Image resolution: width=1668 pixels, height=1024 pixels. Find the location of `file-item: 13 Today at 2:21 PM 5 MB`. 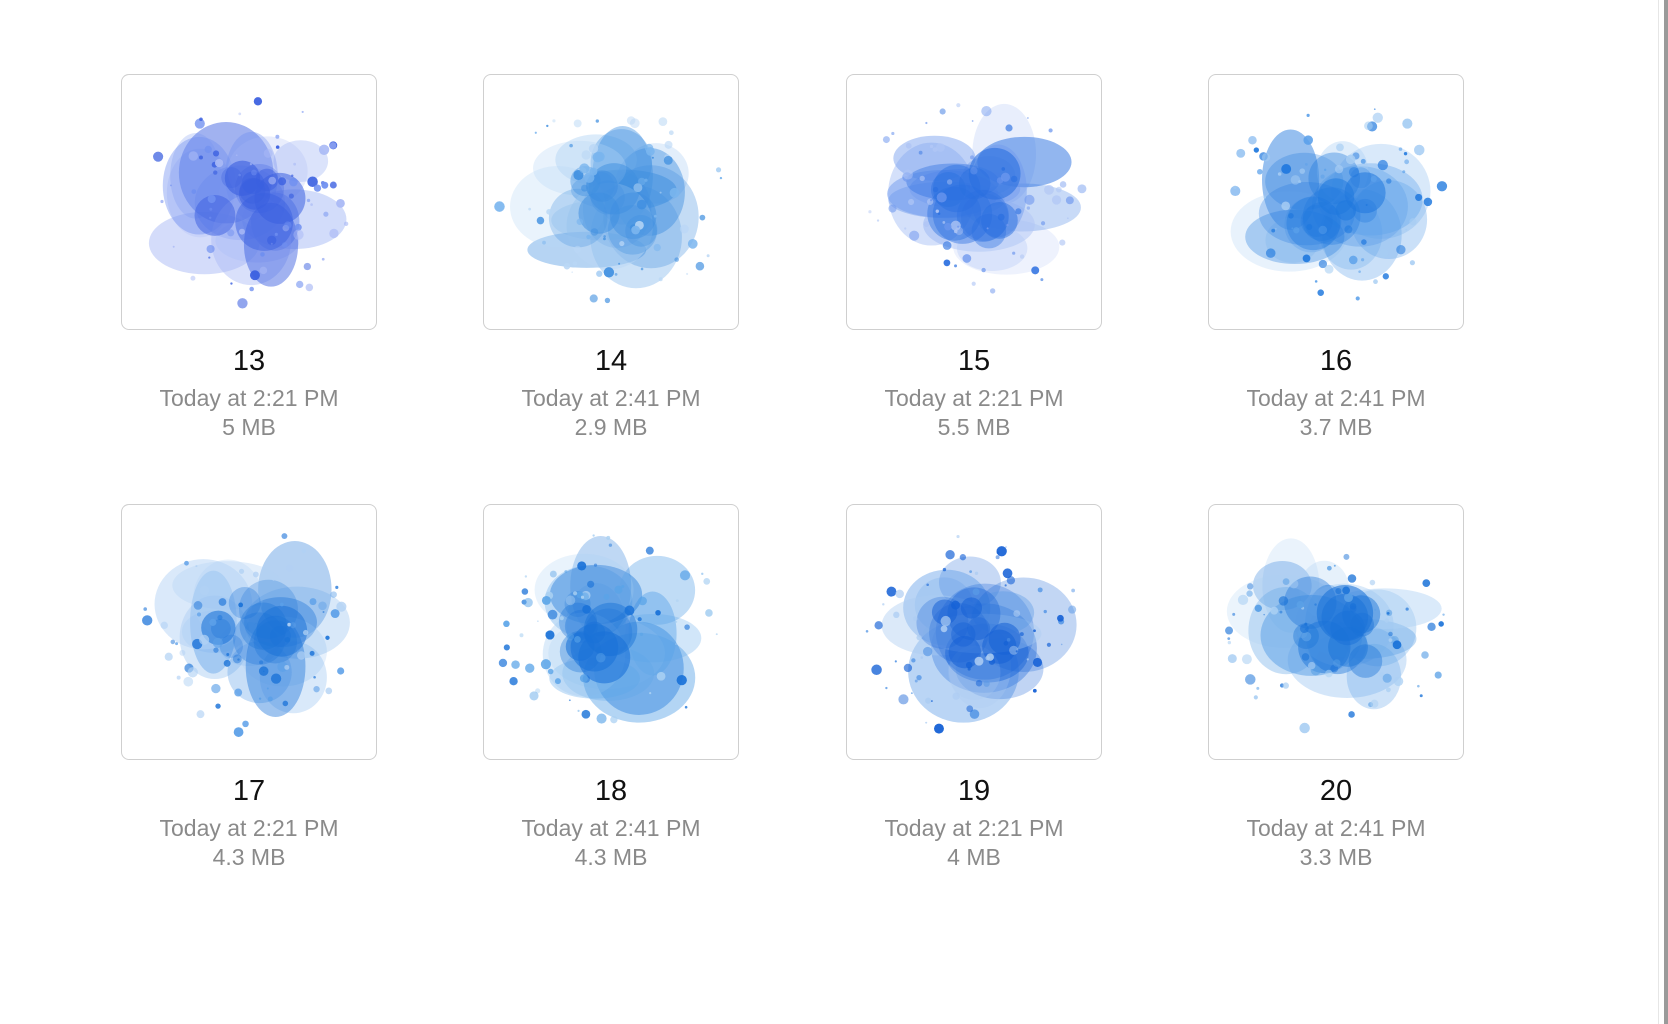

file-item: 13 Today at 2:21 PM 5 MB is located at coordinates (271, 264).